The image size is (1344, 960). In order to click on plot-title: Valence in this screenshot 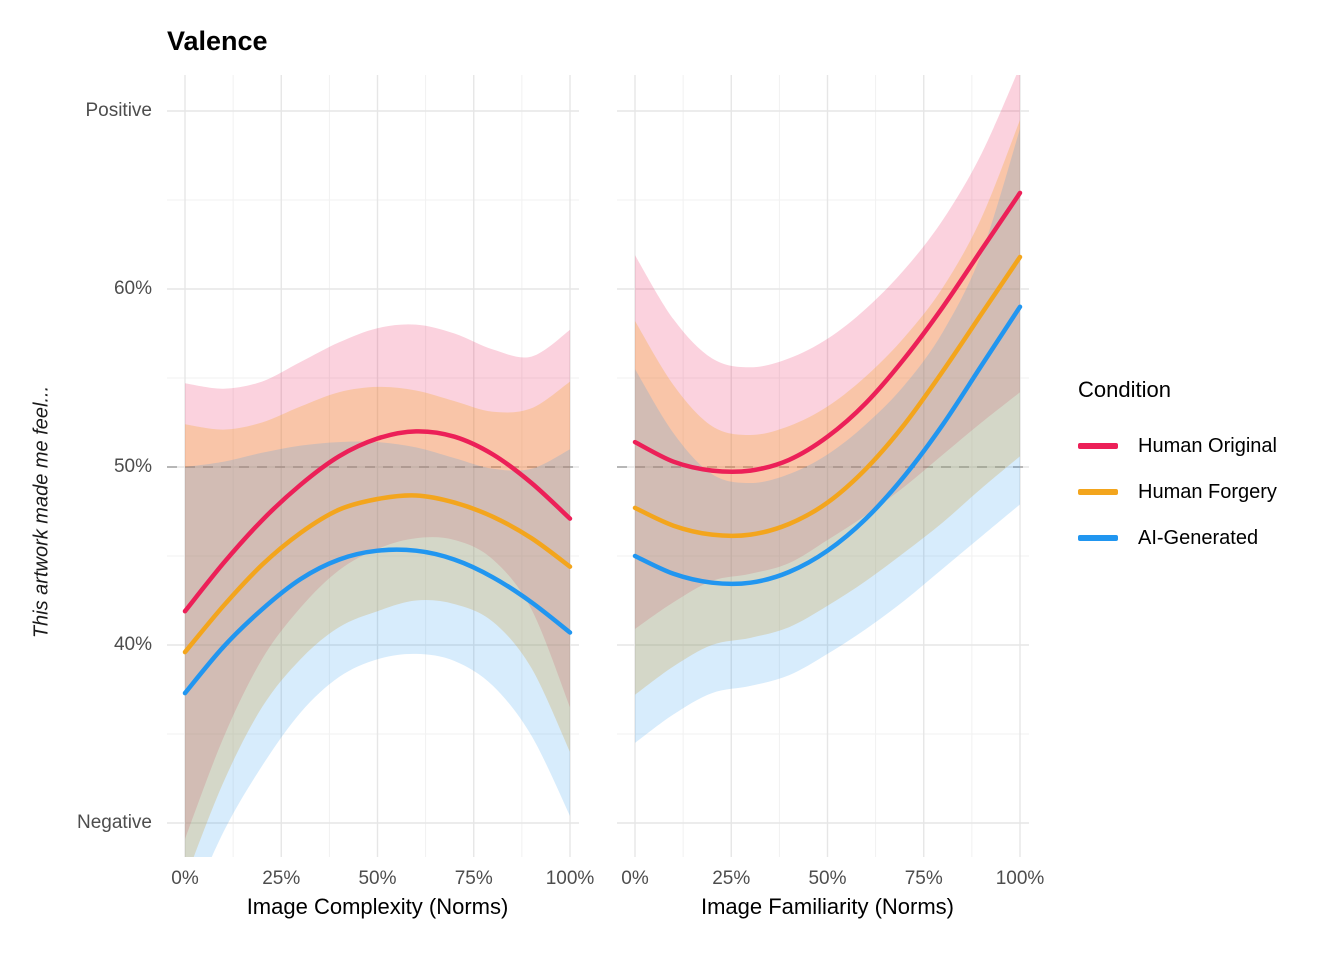, I will do `click(217, 41)`.